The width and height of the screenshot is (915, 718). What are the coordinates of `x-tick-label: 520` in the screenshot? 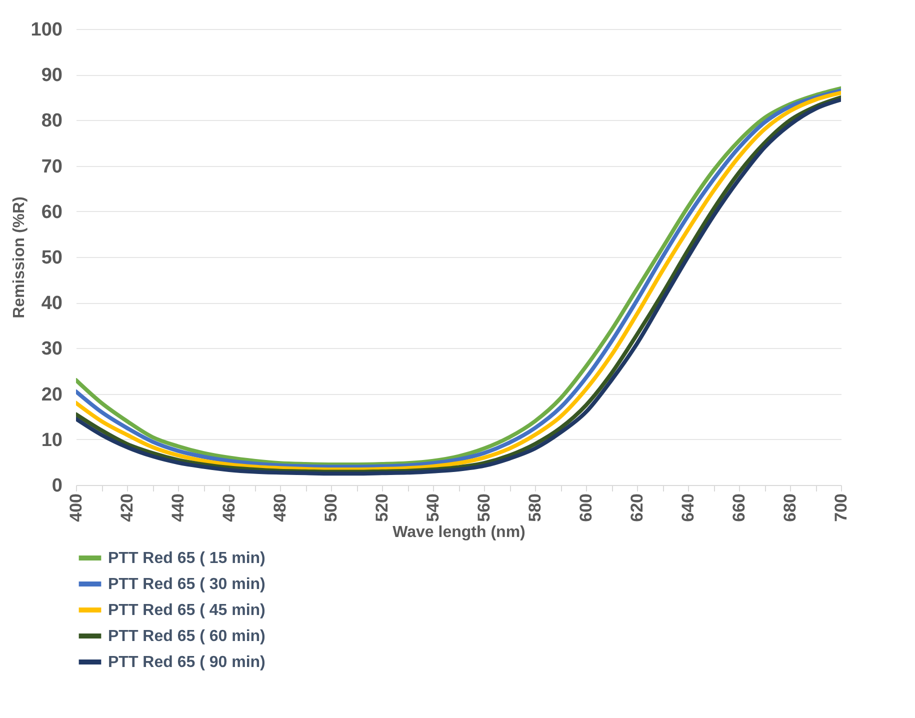 It's located at (382, 508).